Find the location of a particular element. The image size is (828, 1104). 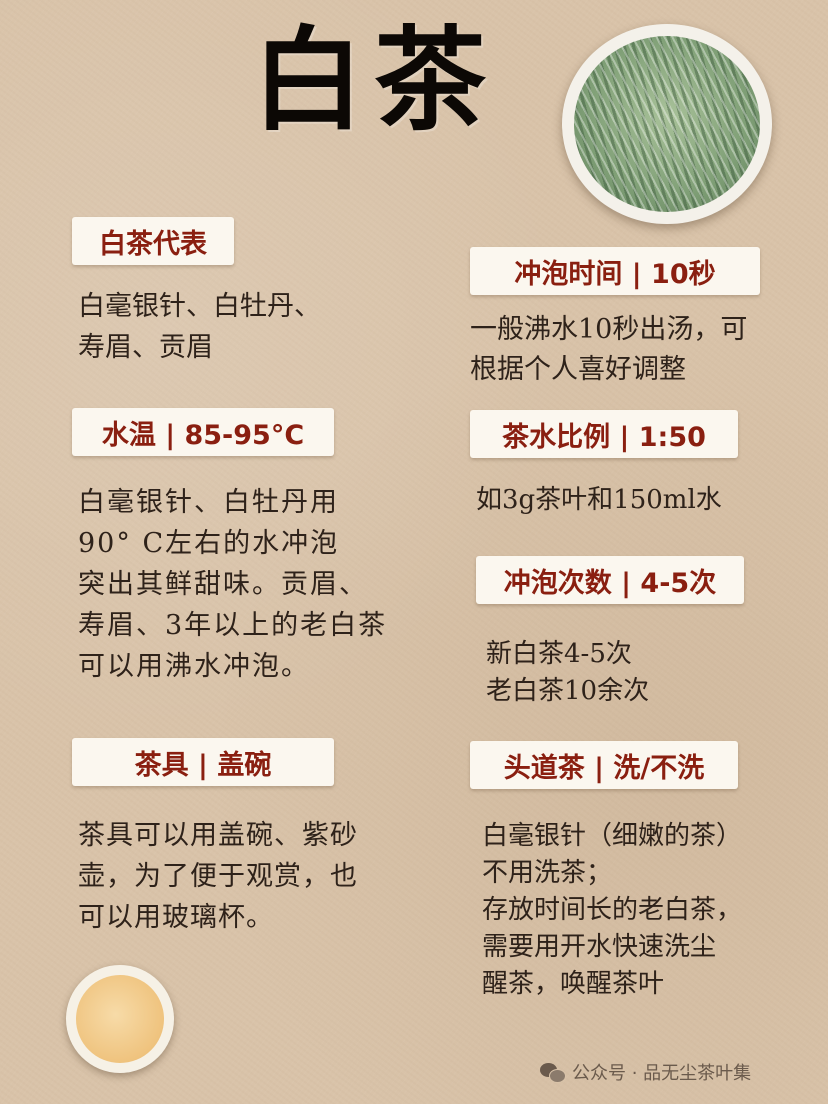

tea-liquid is located at coordinates (120, 1019).